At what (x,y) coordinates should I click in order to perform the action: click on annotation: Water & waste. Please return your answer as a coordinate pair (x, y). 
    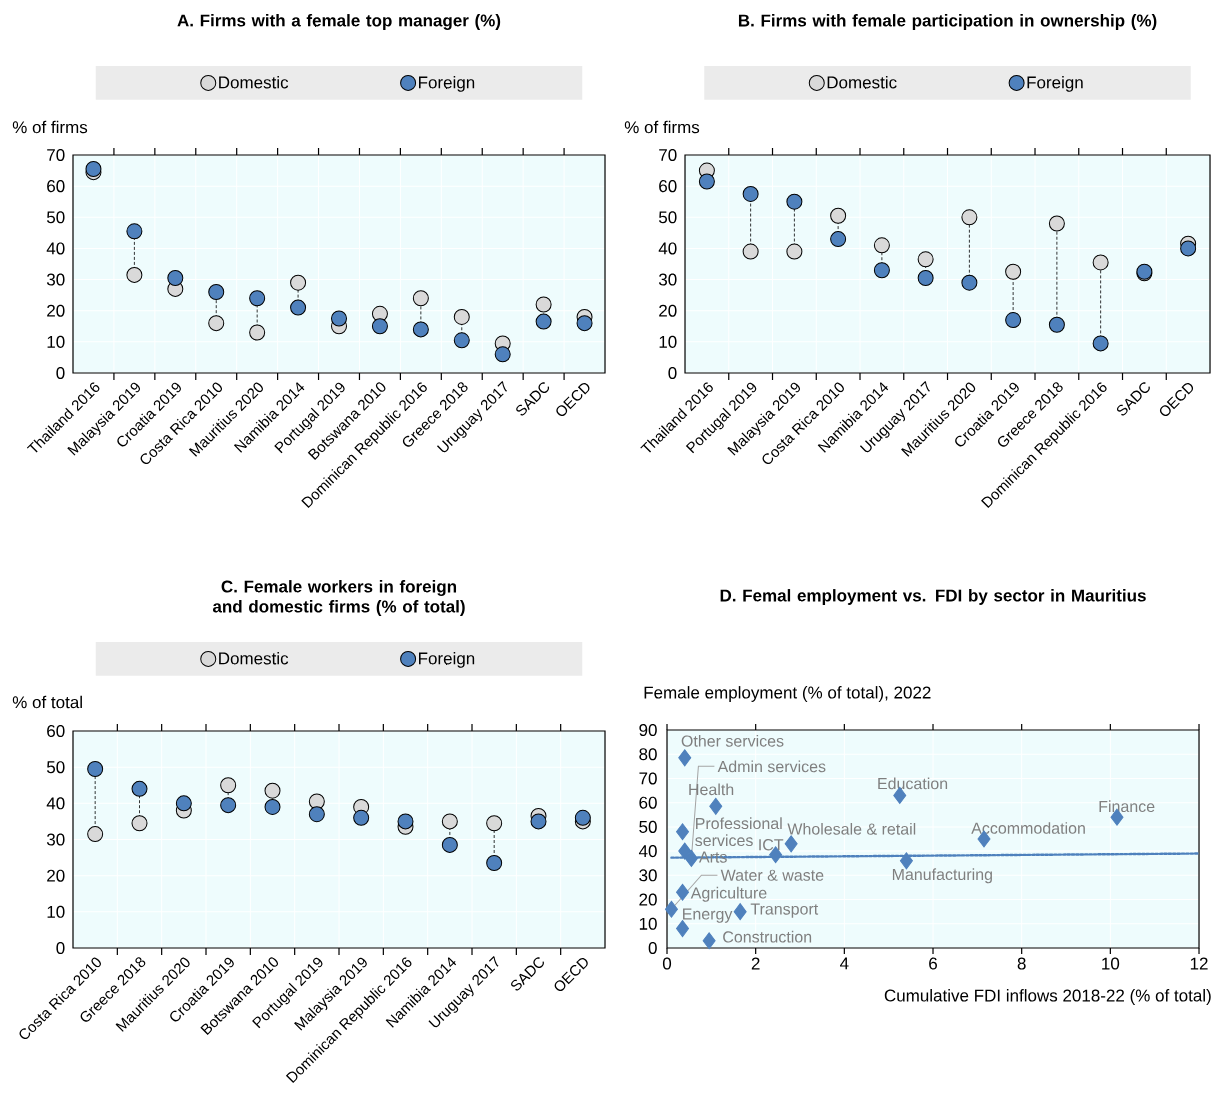
    Looking at the image, I should click on (772, 875).